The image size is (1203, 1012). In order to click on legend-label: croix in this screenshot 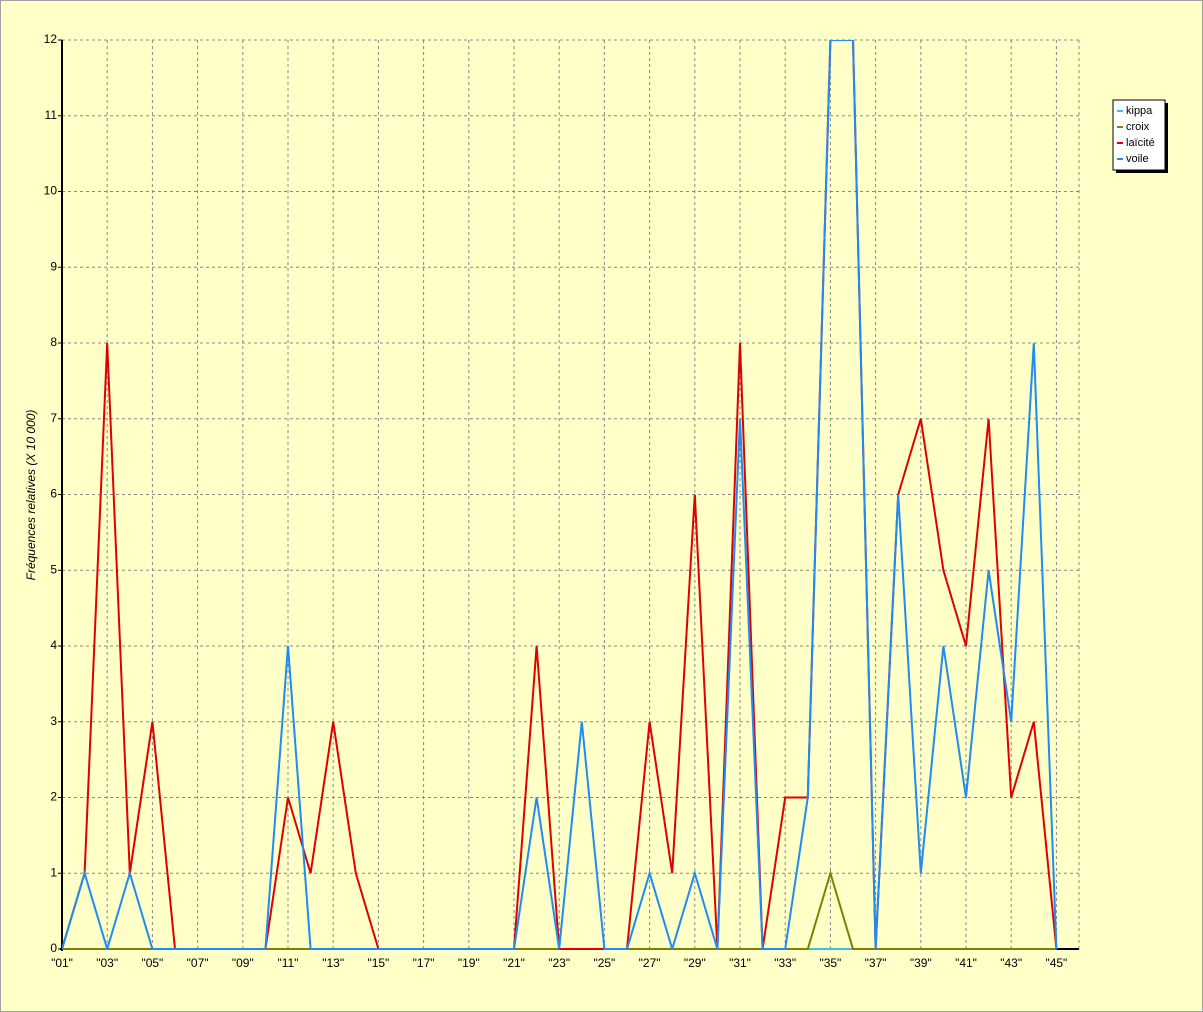, I will do `click(1138, 127)`.